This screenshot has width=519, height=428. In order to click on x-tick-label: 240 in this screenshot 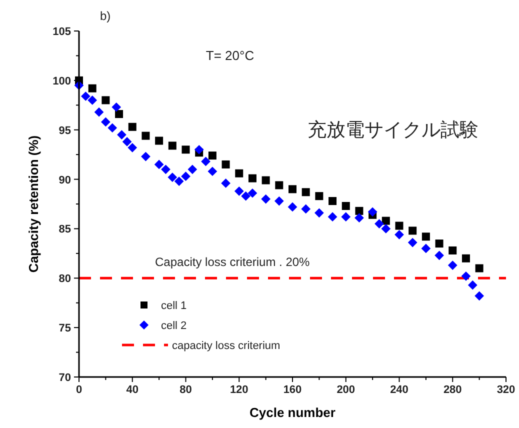, I will do `click(399, 390)`.